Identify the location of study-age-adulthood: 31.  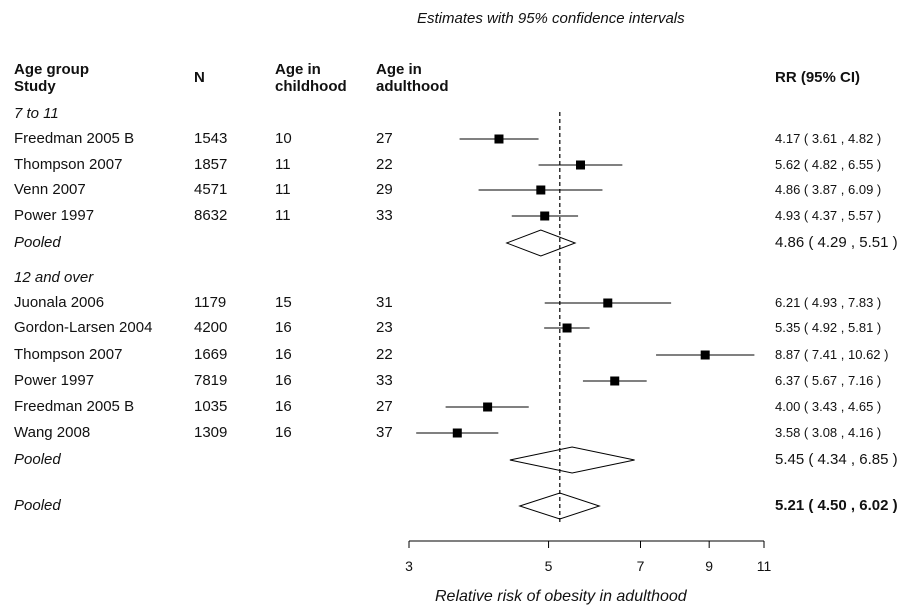
(384, 302).